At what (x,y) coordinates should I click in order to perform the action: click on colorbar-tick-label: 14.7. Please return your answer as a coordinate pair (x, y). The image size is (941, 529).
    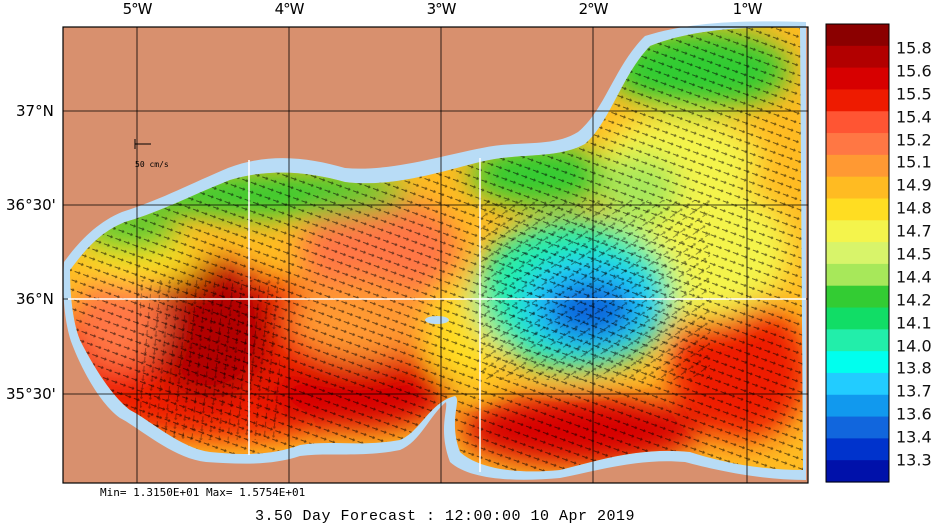
    Looking at the image, I should click on (914, 231).